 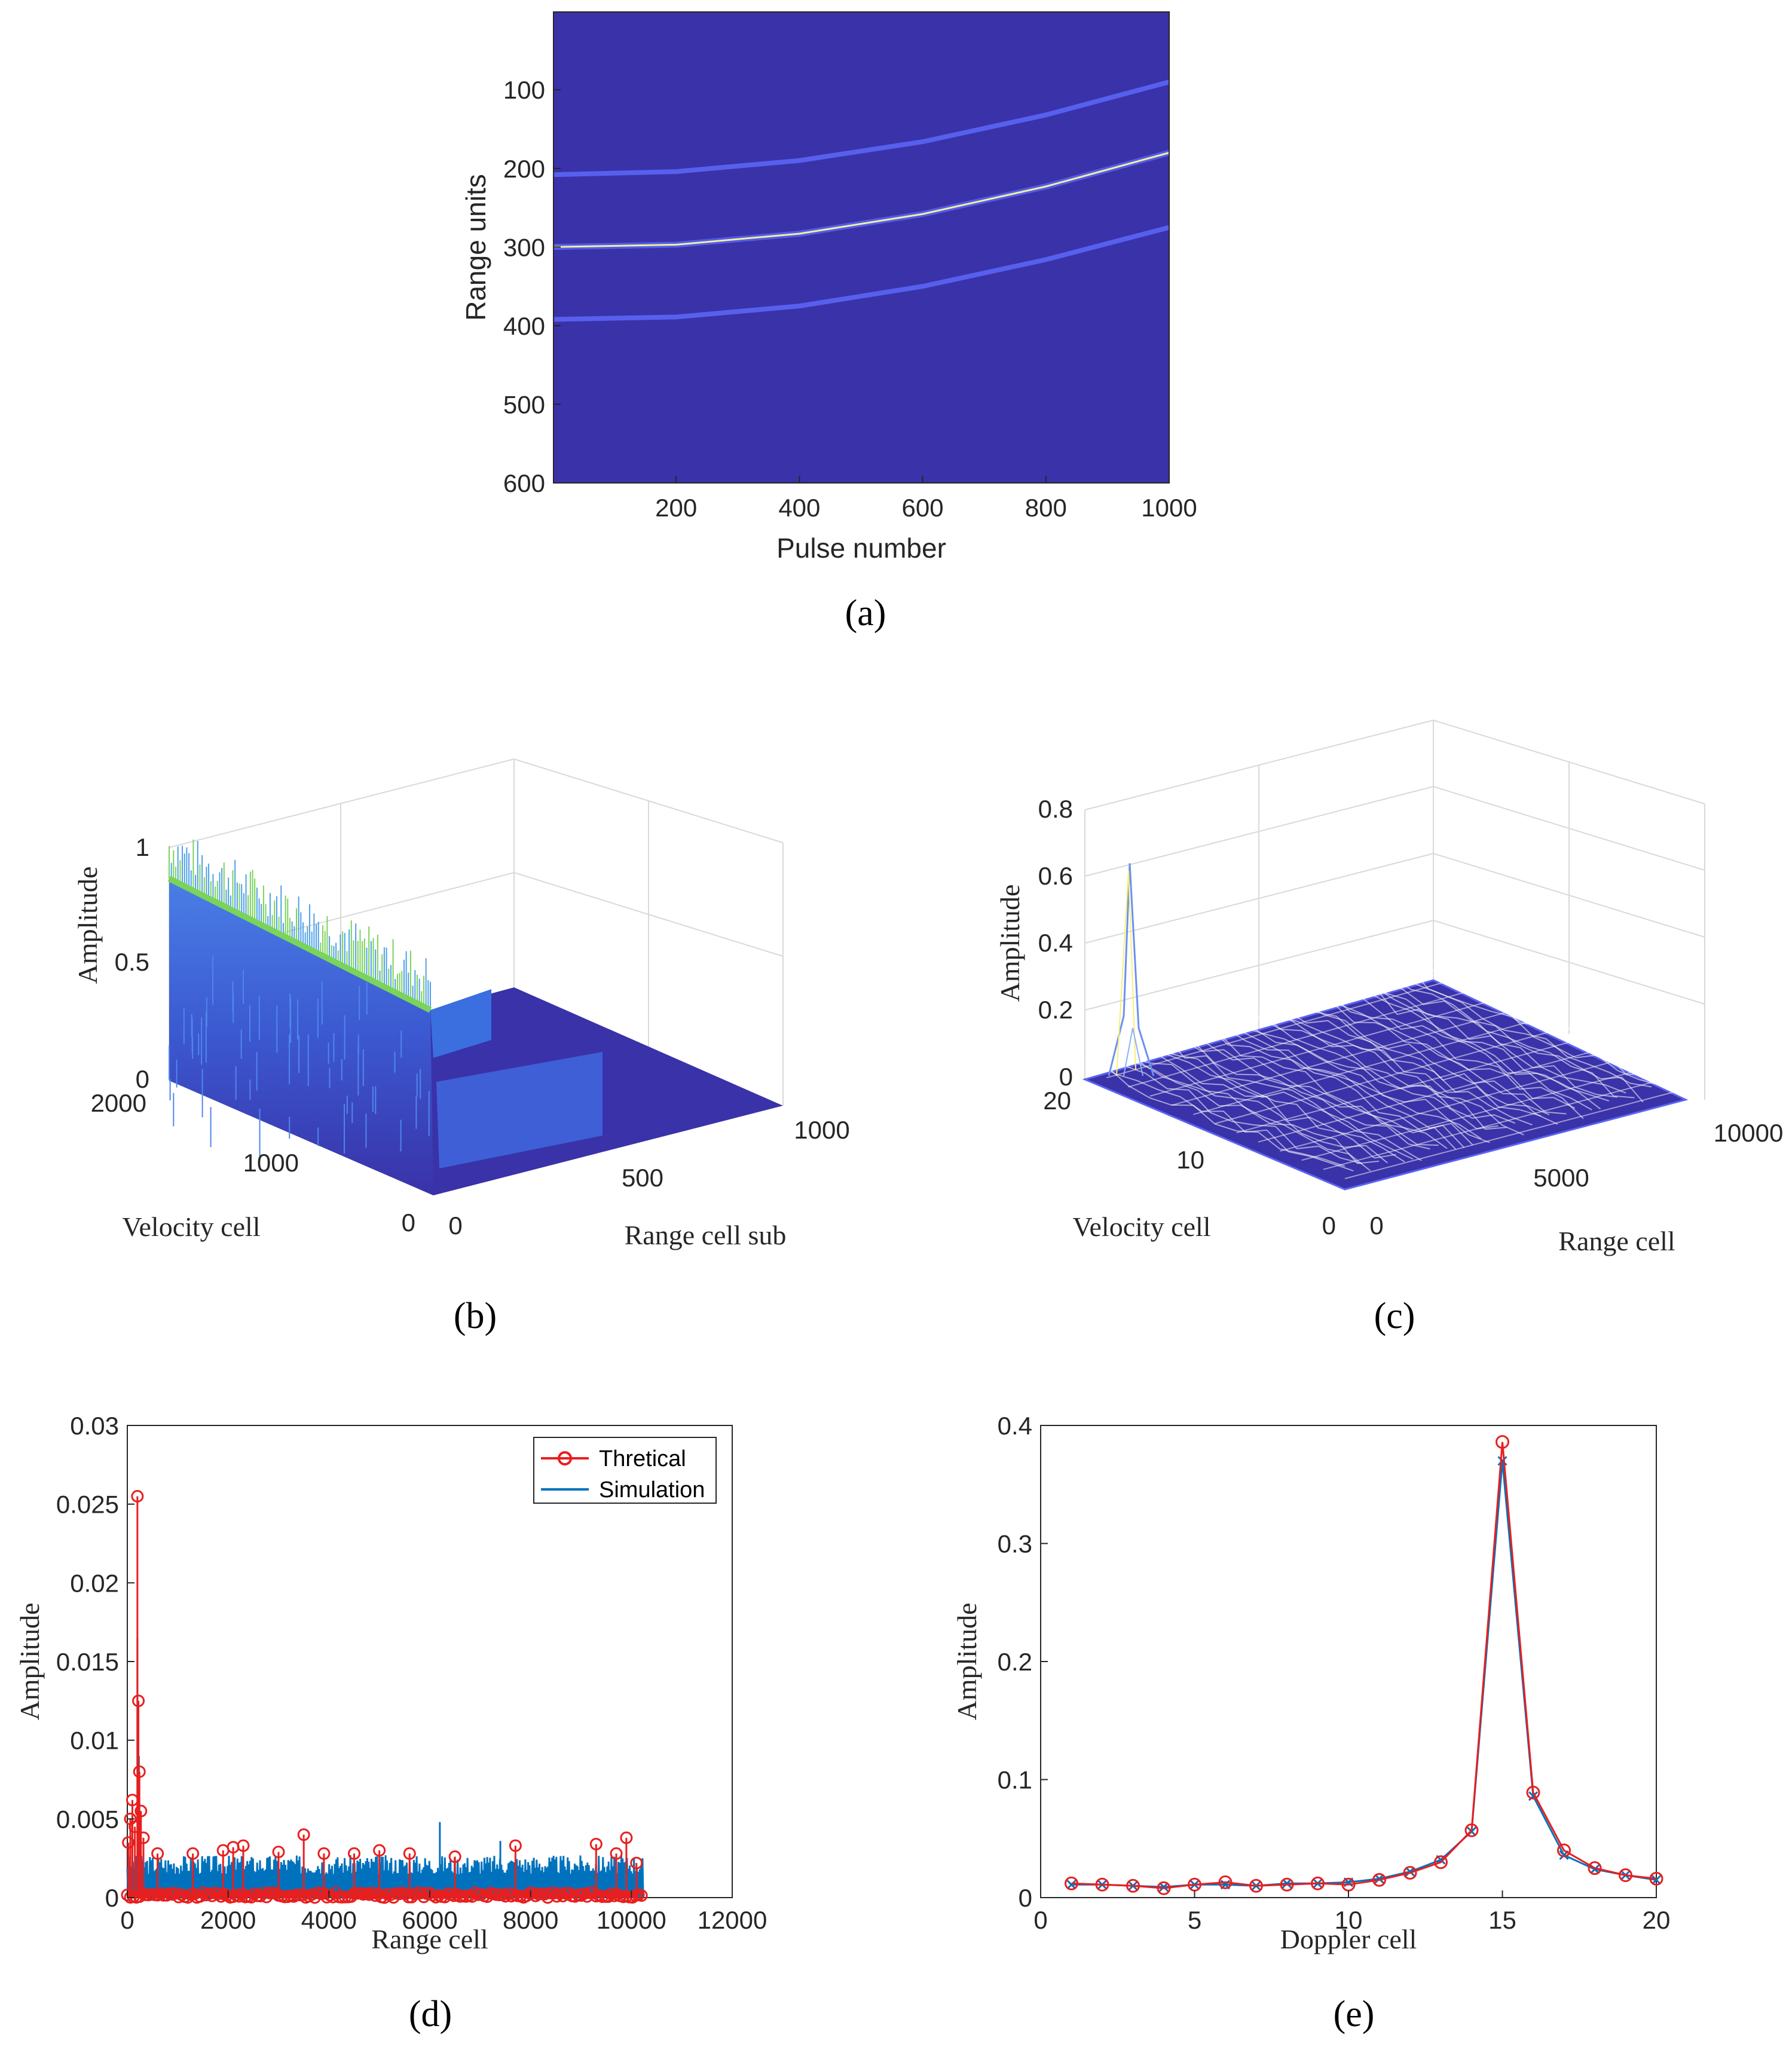 What do you see at coordinates (1046, 508) in the screenshot?
I see `x-tick-label: 800` at bounding box center [1046, 508].